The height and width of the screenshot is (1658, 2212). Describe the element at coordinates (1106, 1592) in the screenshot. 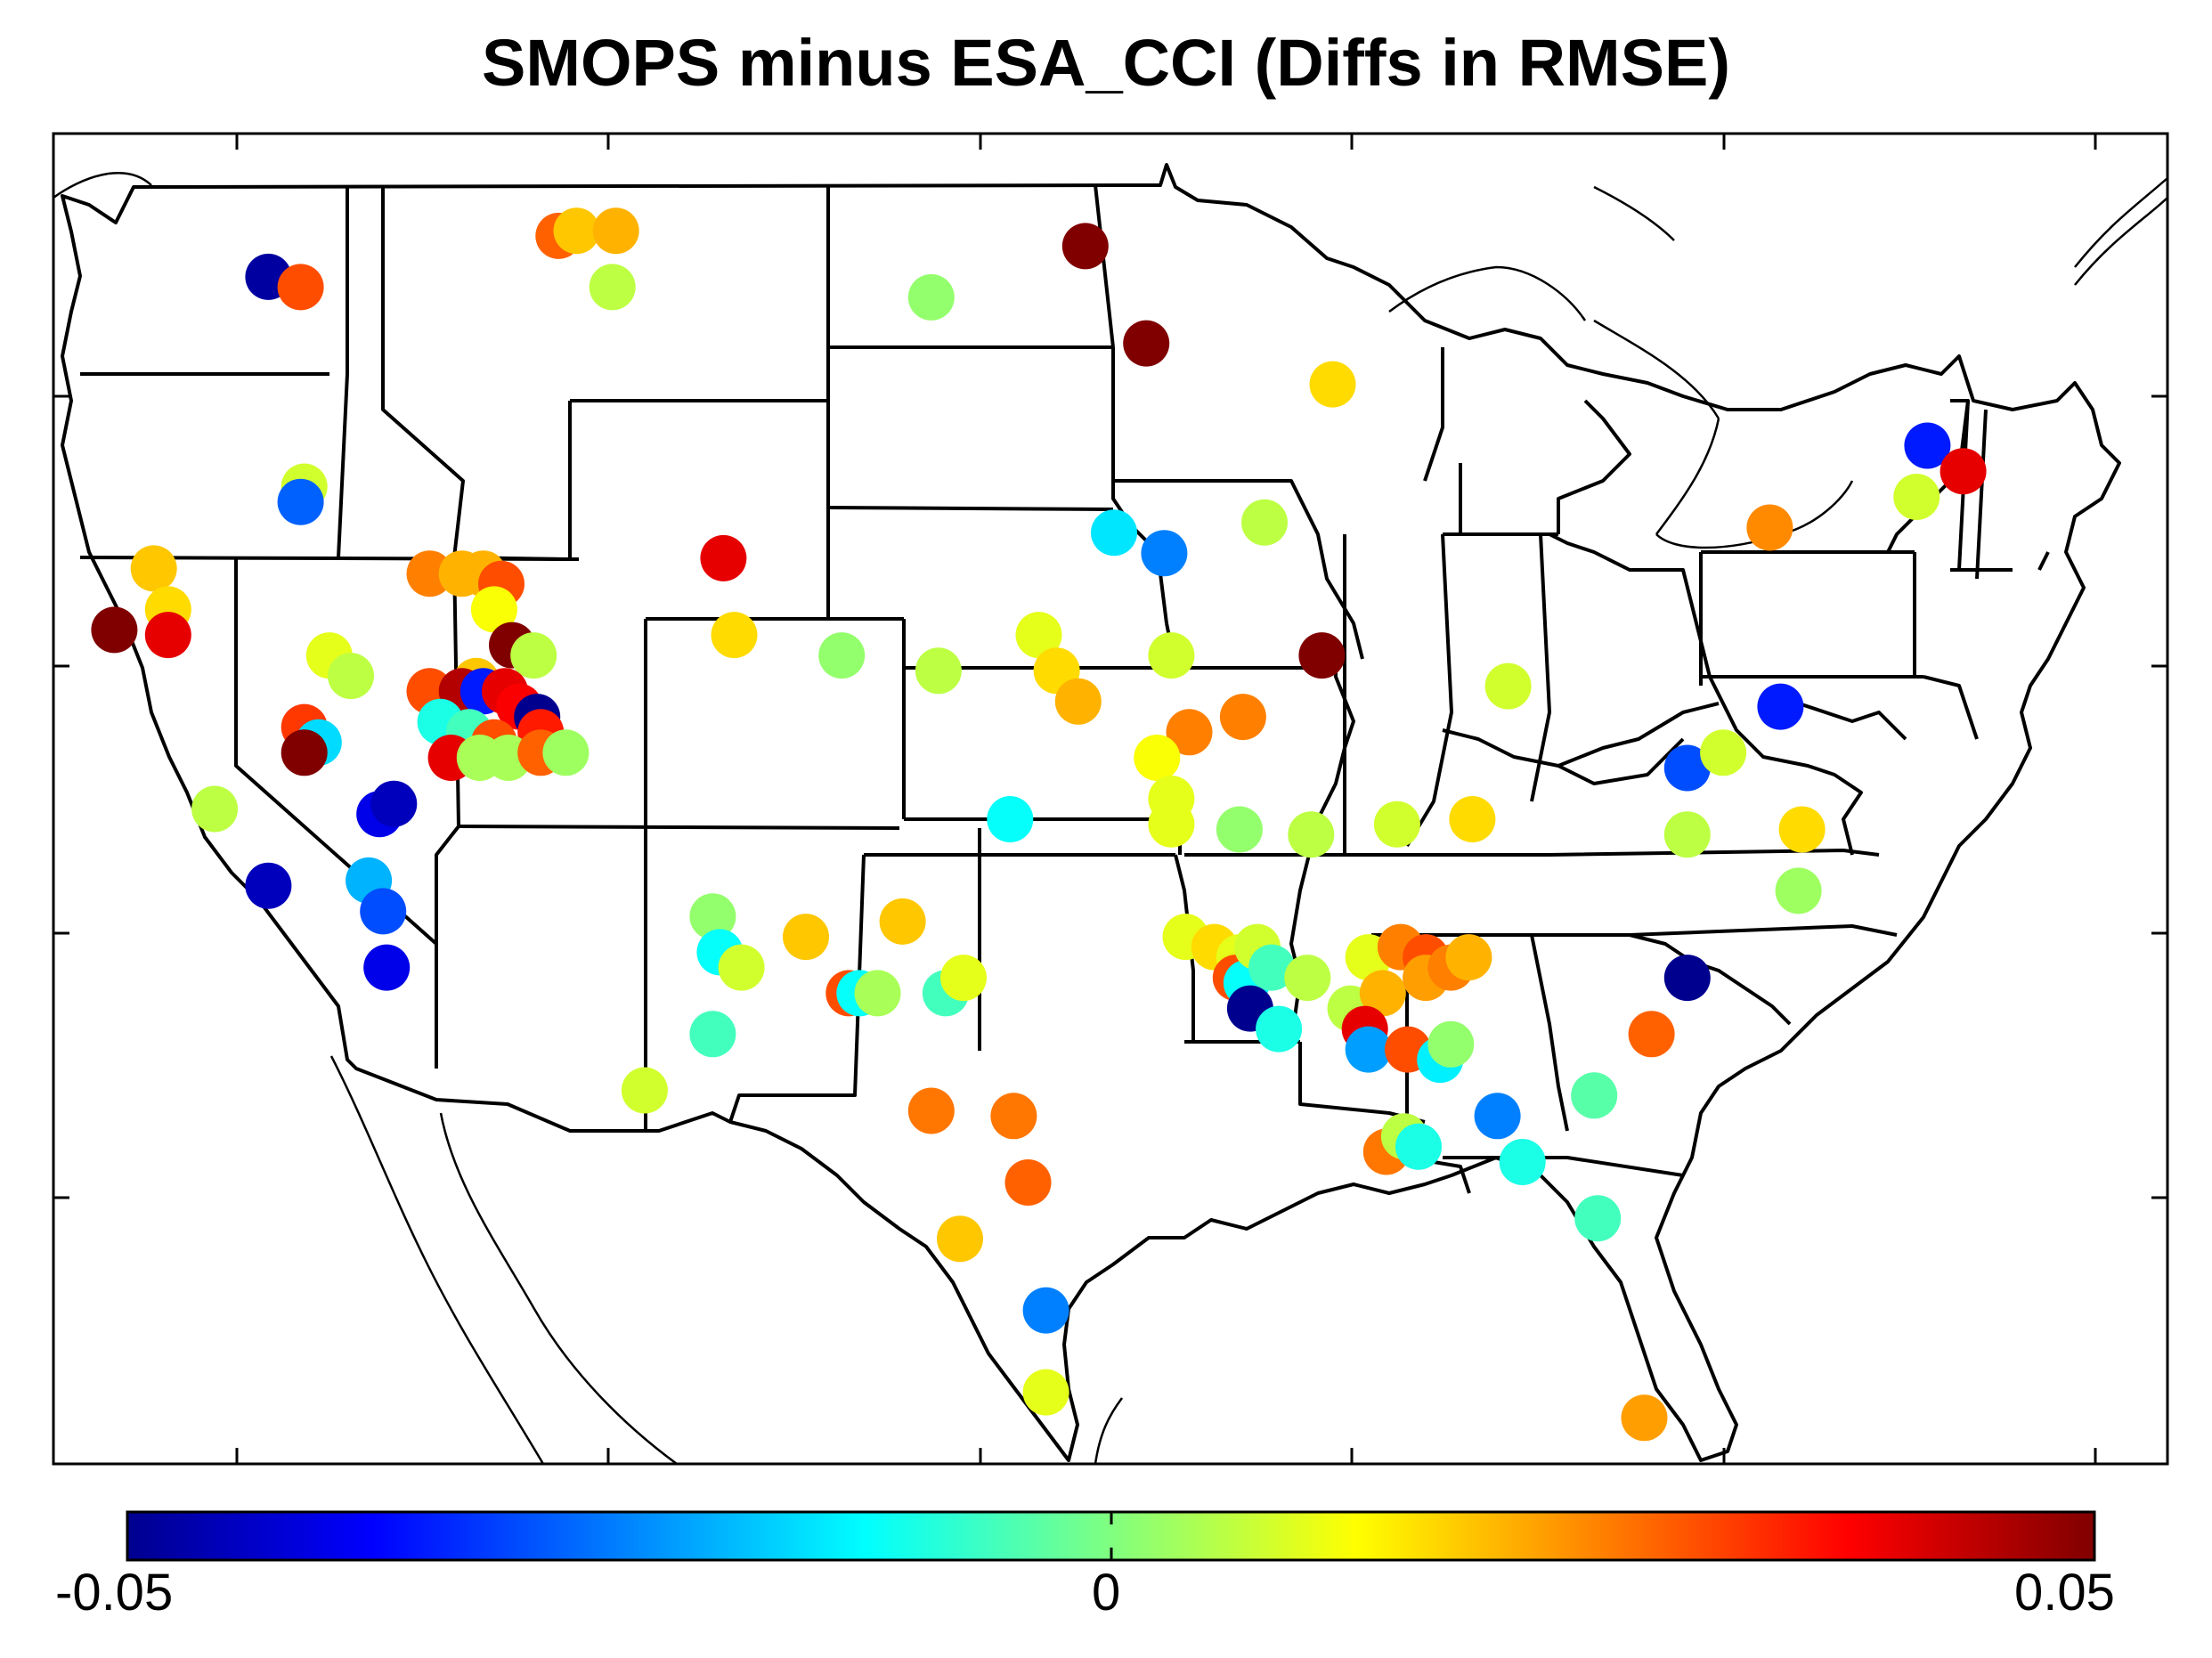

I see `colorbar-mid-label: 0` at that location.